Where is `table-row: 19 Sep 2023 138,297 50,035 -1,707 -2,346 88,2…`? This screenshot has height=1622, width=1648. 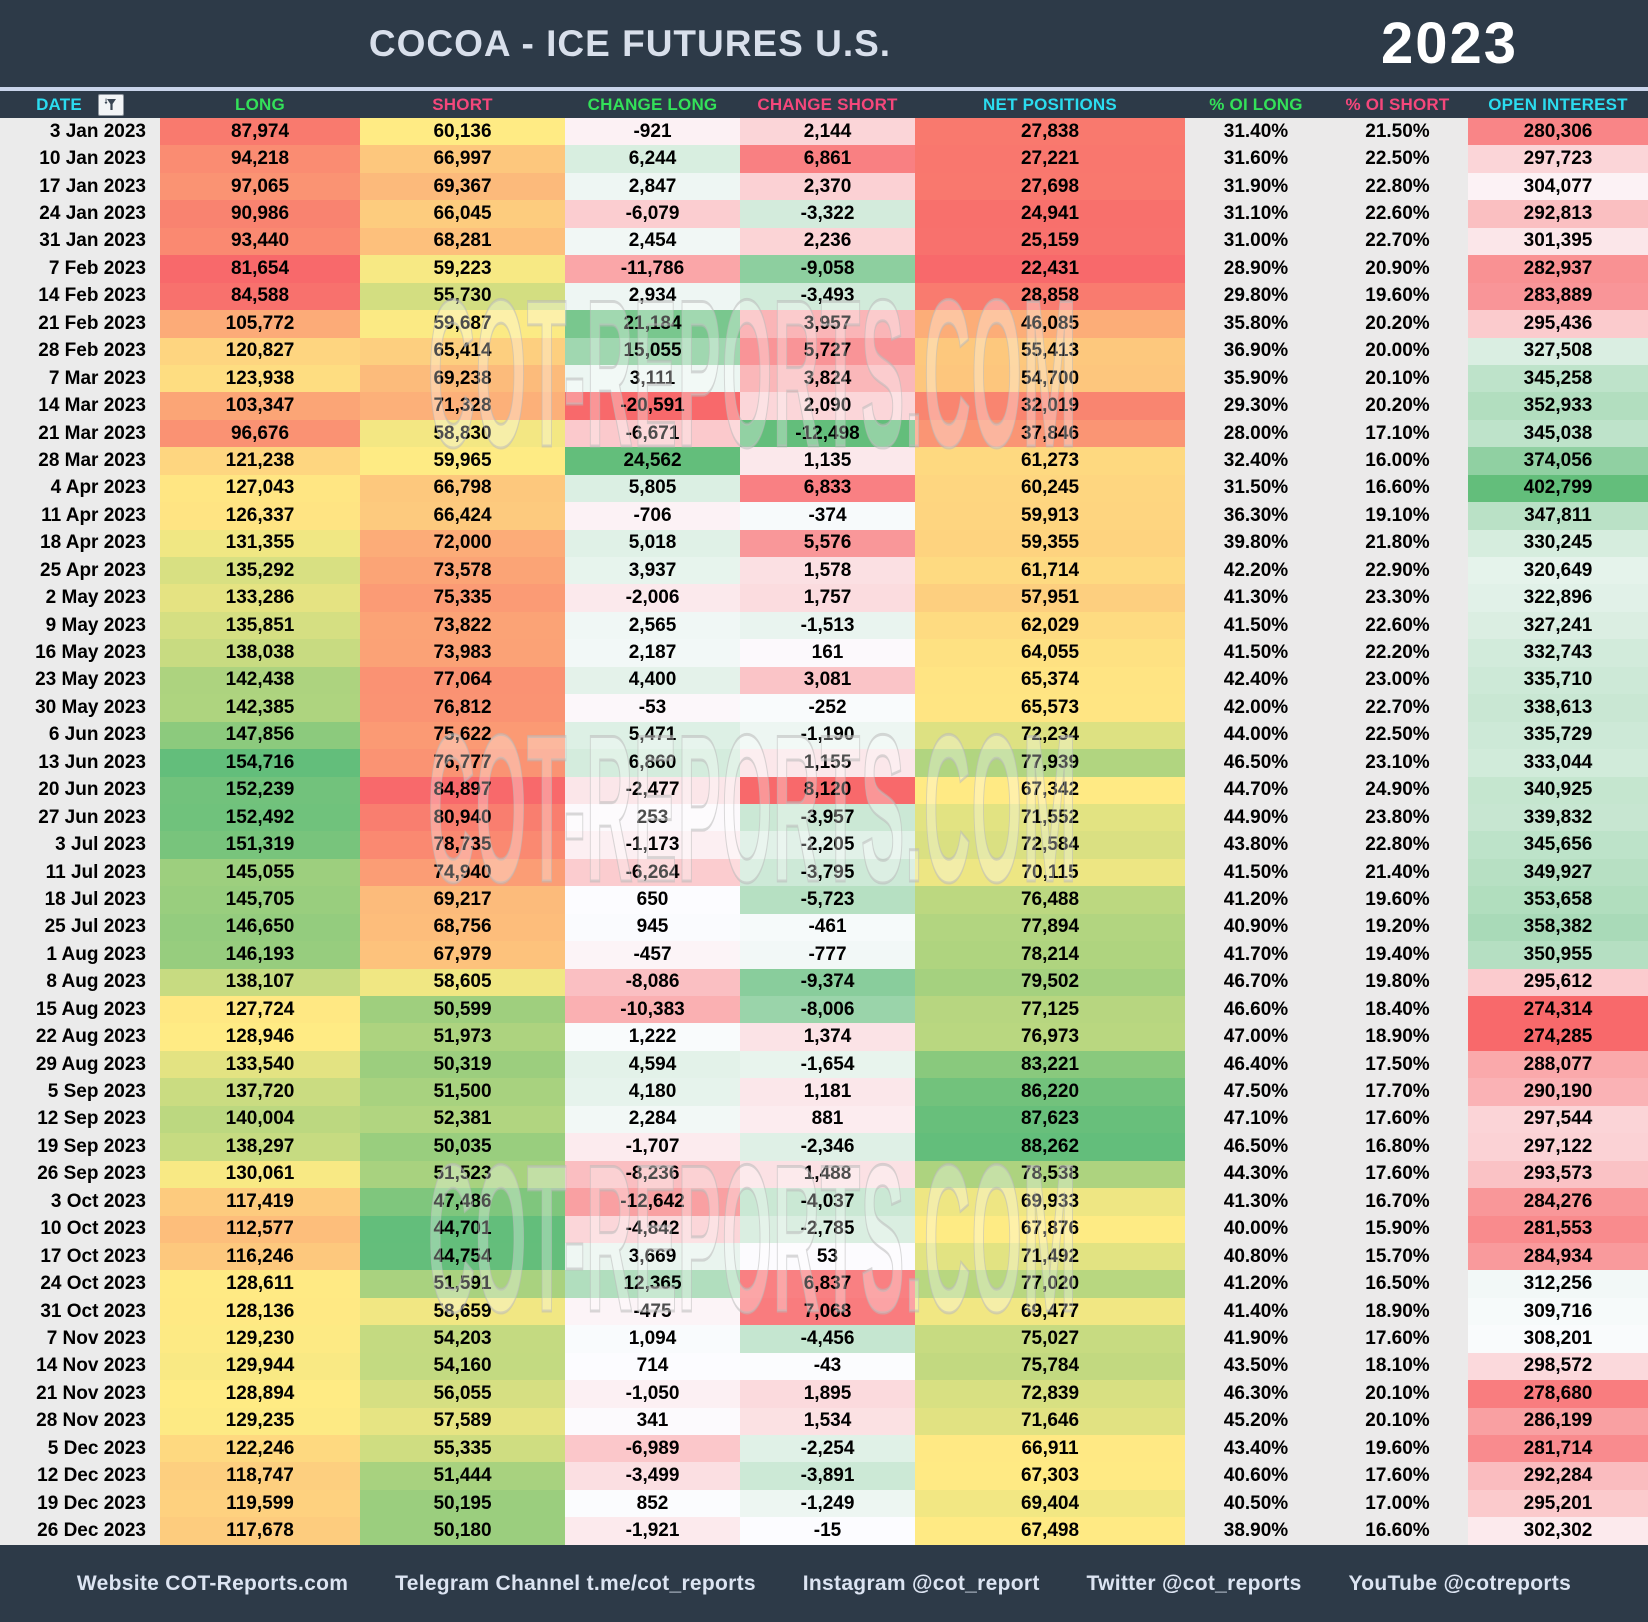 table-row: 19 Sep 2023 138,297 50,035 -1,707 -2,346 88,2… is located at coordinates (824, 1147).